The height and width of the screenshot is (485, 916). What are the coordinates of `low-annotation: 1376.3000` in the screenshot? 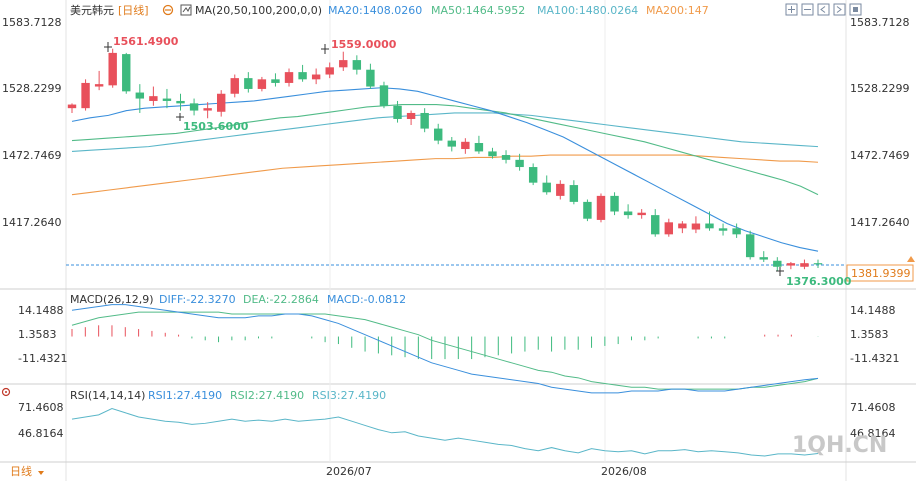 It's located at (819, 281).